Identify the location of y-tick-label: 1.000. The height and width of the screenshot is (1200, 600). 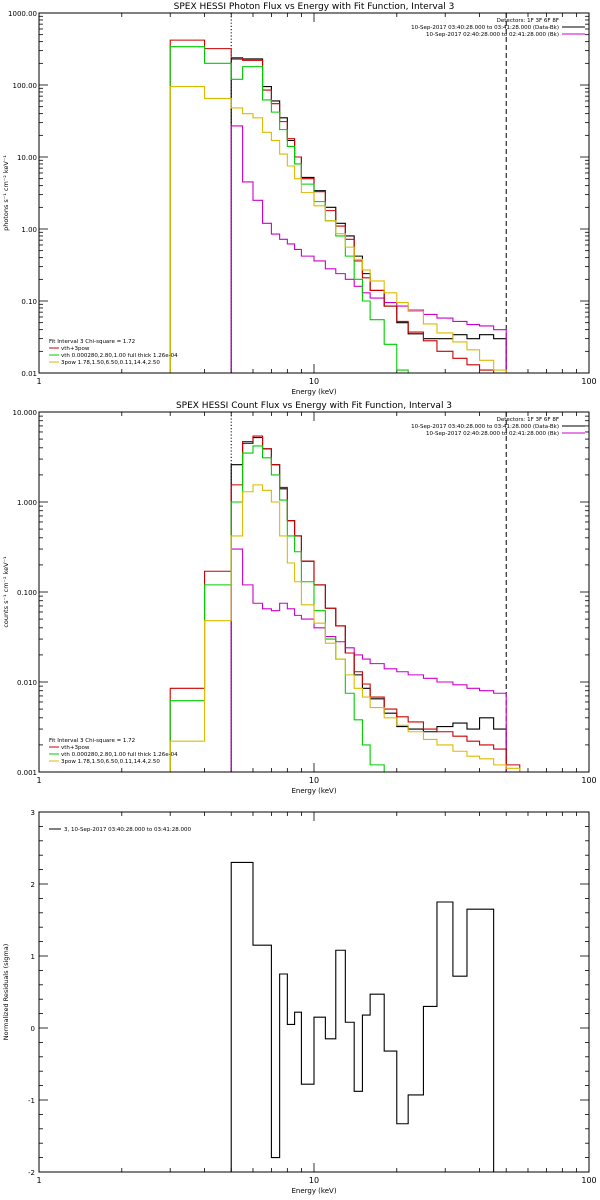
(27, 503).